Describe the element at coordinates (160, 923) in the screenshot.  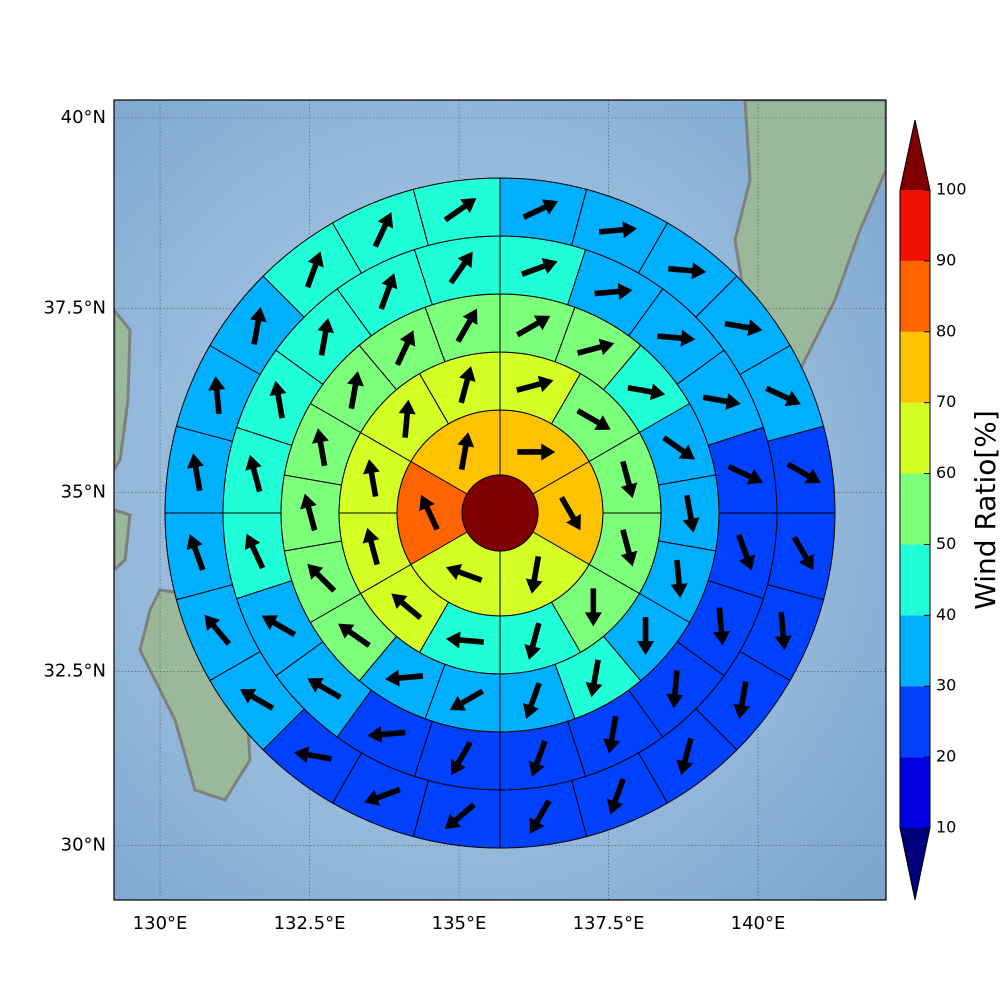
I see `x-tick-label: 130°E` at that location.